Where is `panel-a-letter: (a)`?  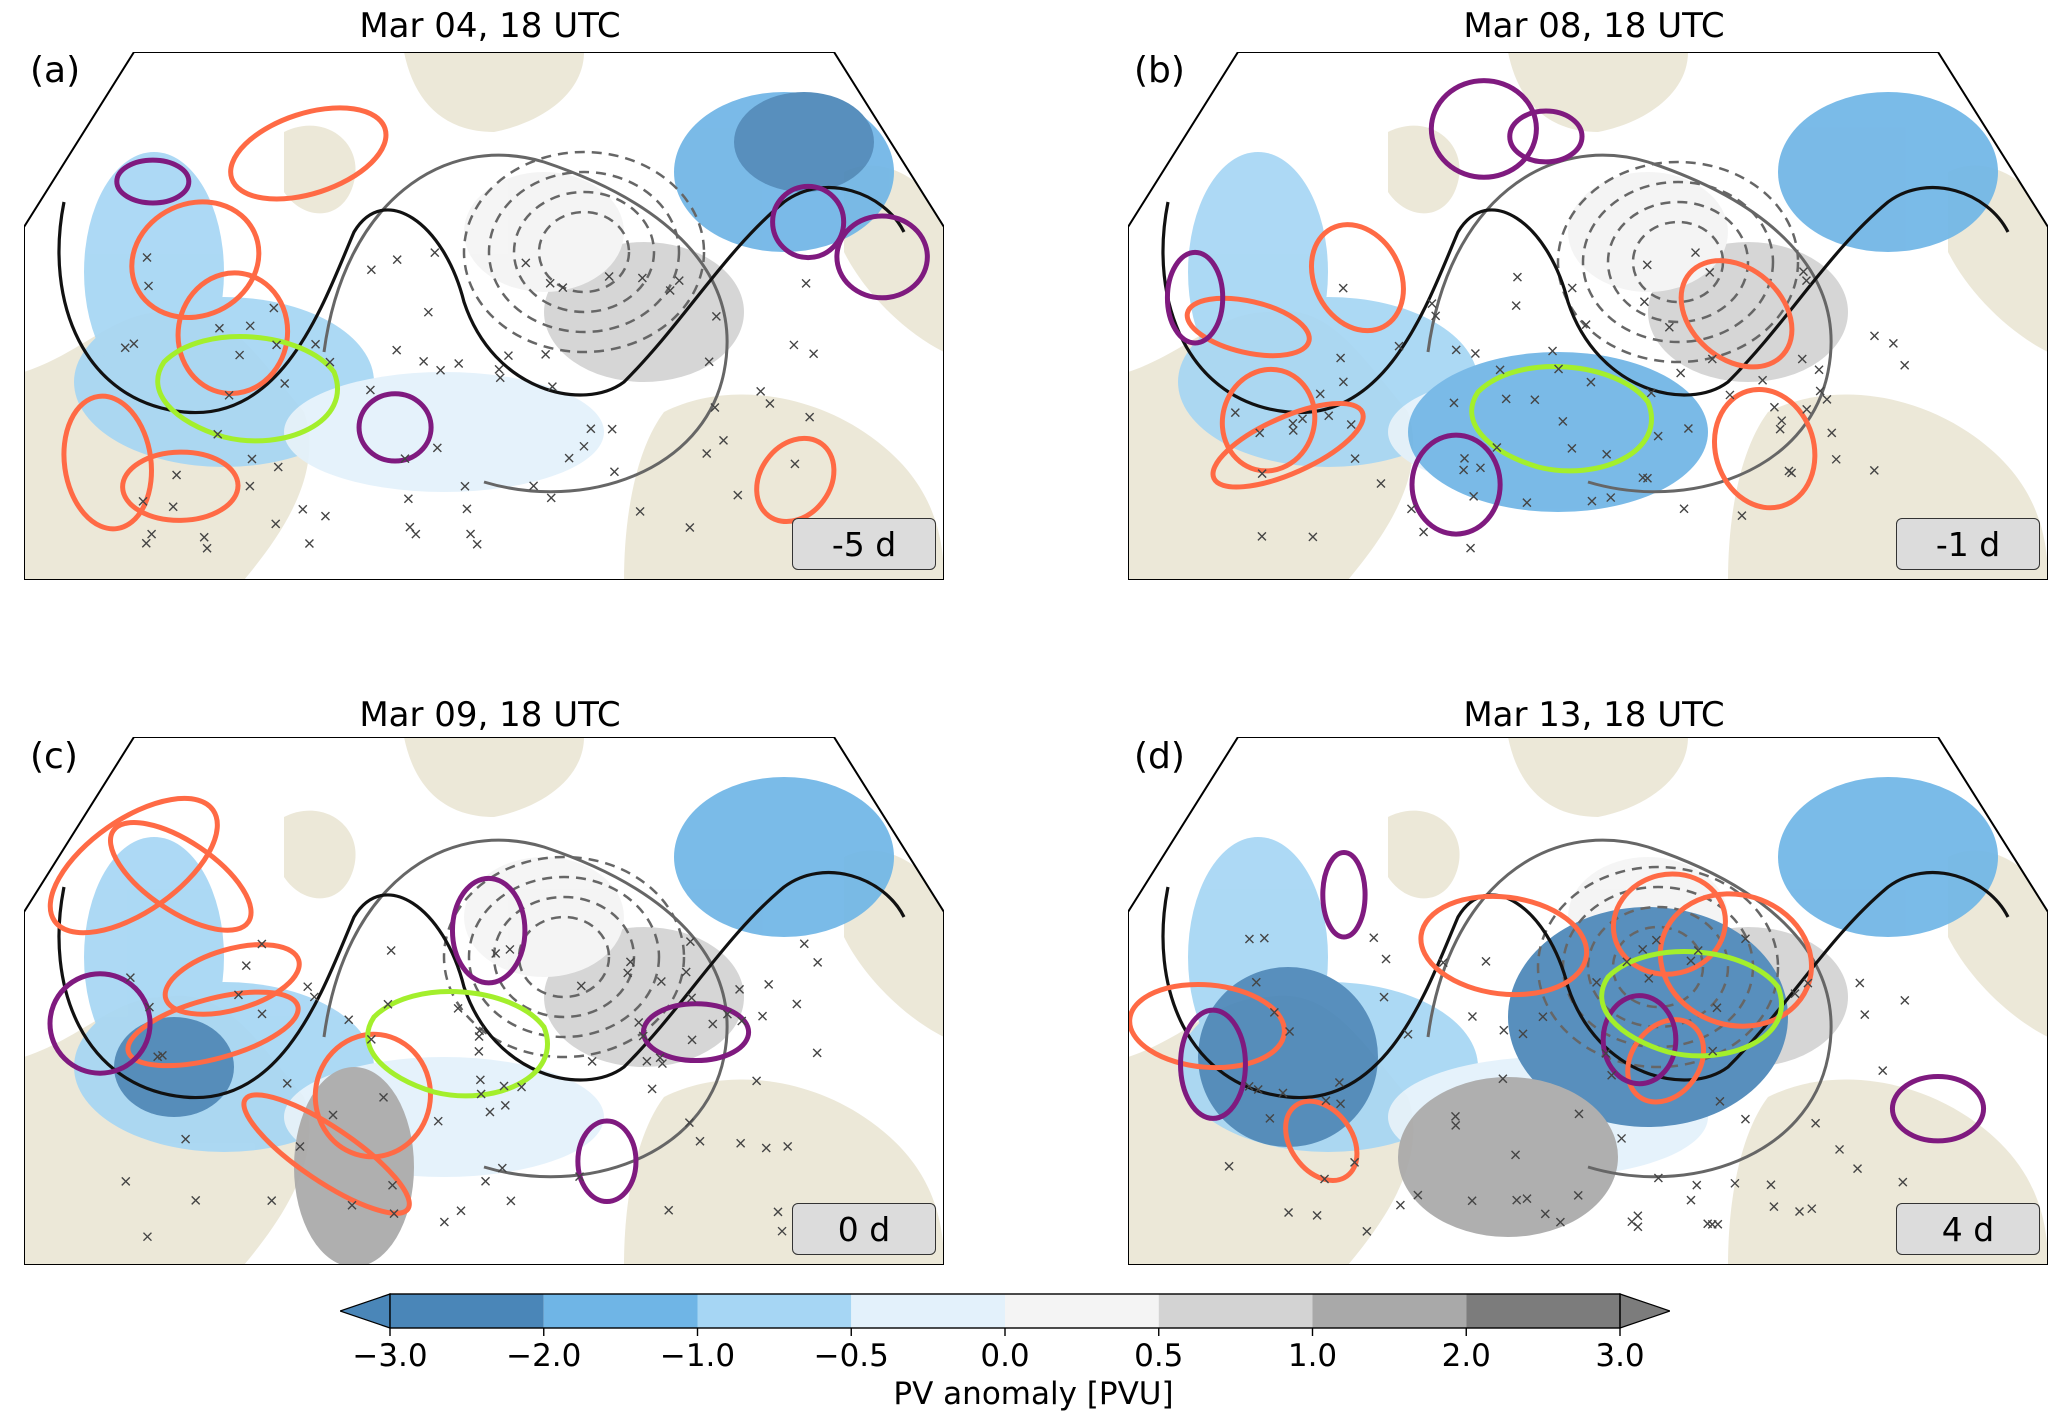
panel-a-letter: (a) is located at coordinates (55, 70).